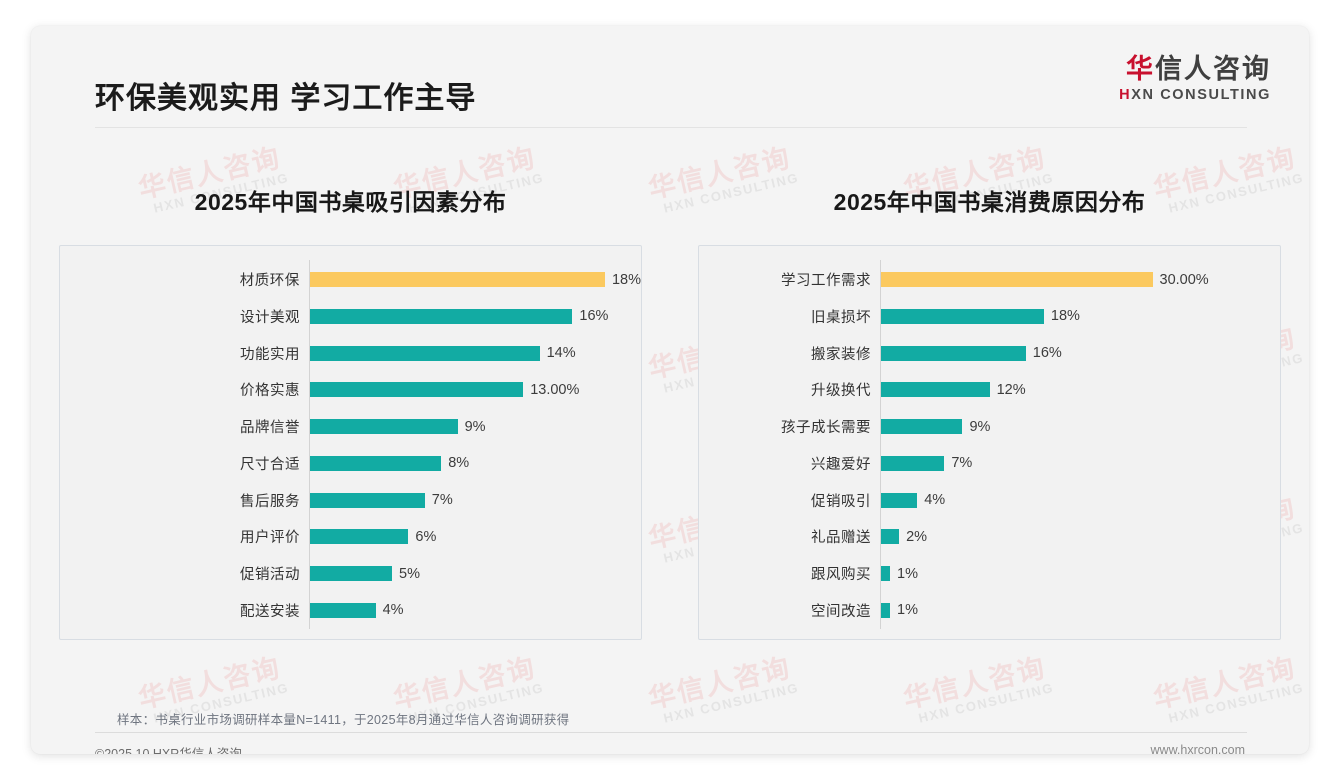  I want to click on bar-row: 售后服务 7%, so click(350, 500).